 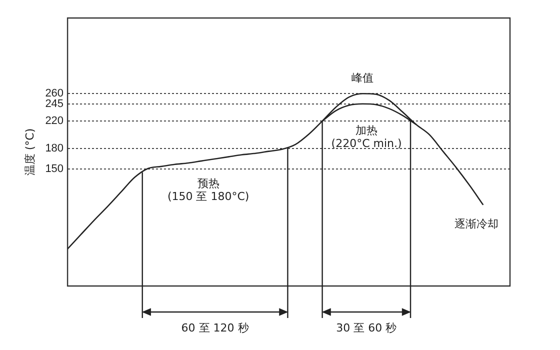 I want to click on y-tick-label: 245, so click(x=54, y=104).